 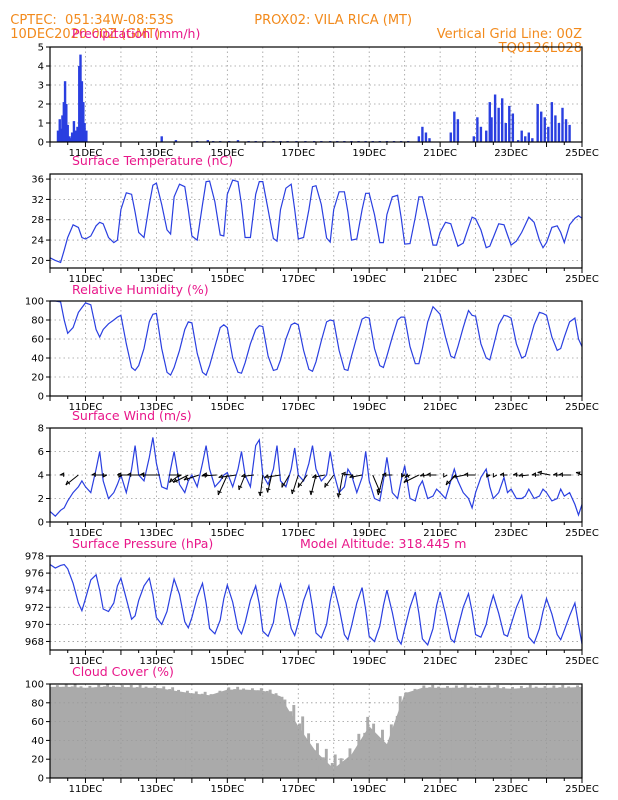 What do you see at coordinates (37, 741) in the screenshot?
I see `y-tick-label: 40` at bounding box center [37, 741].